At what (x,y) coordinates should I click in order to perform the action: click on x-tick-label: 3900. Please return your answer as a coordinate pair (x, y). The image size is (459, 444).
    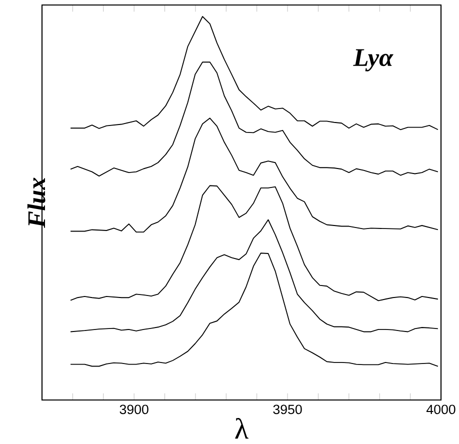
    Looking at the image, I should click on (134, 409).